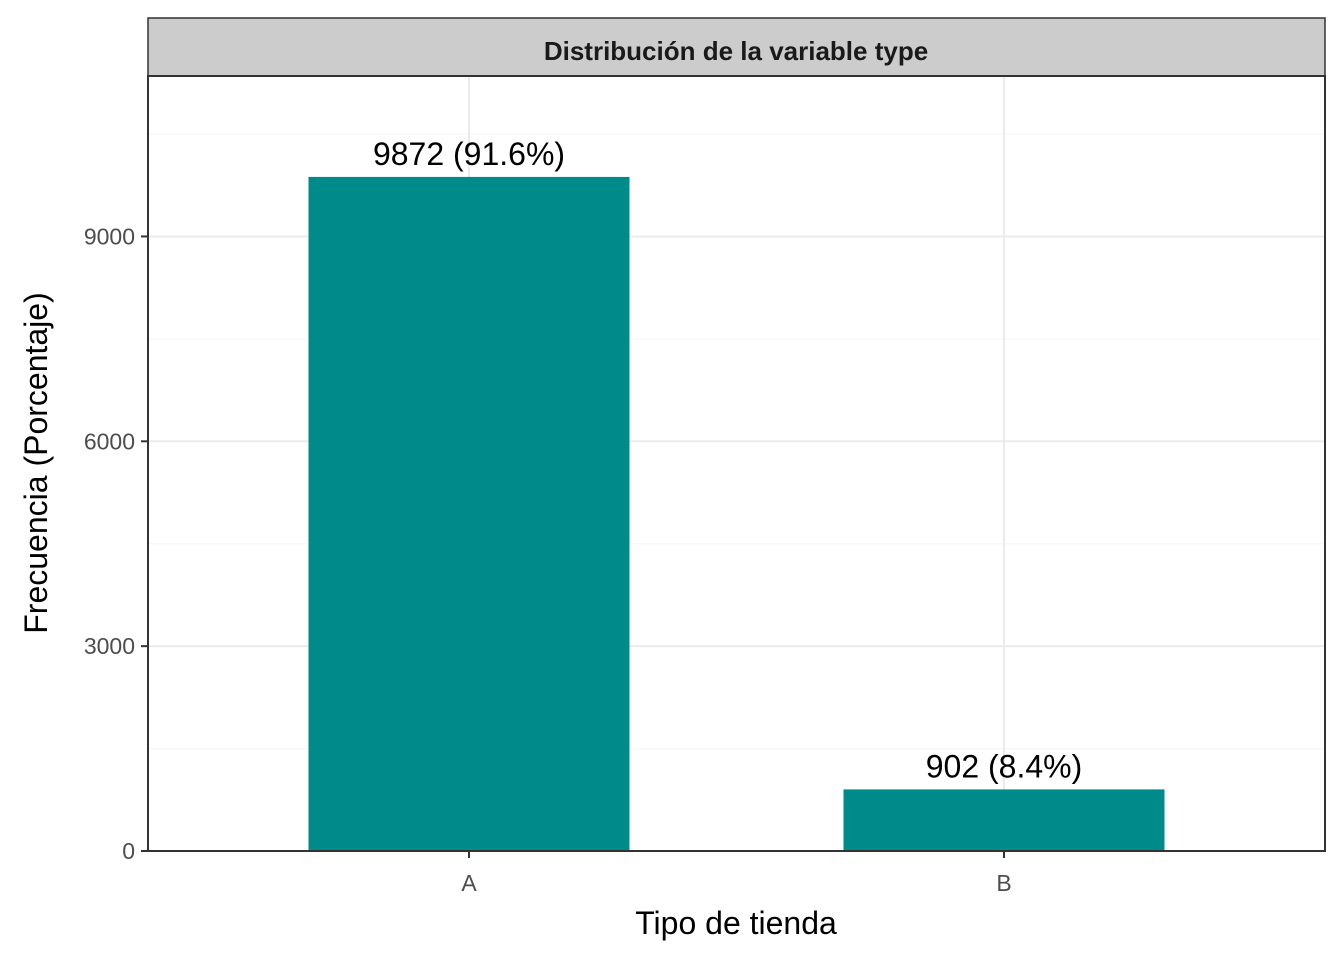 The image size is (1344, 960). Describe the element at coordinates (469, 154) in the screenshot. I see `data-label-A: 9872 (91.6%)` at that location.